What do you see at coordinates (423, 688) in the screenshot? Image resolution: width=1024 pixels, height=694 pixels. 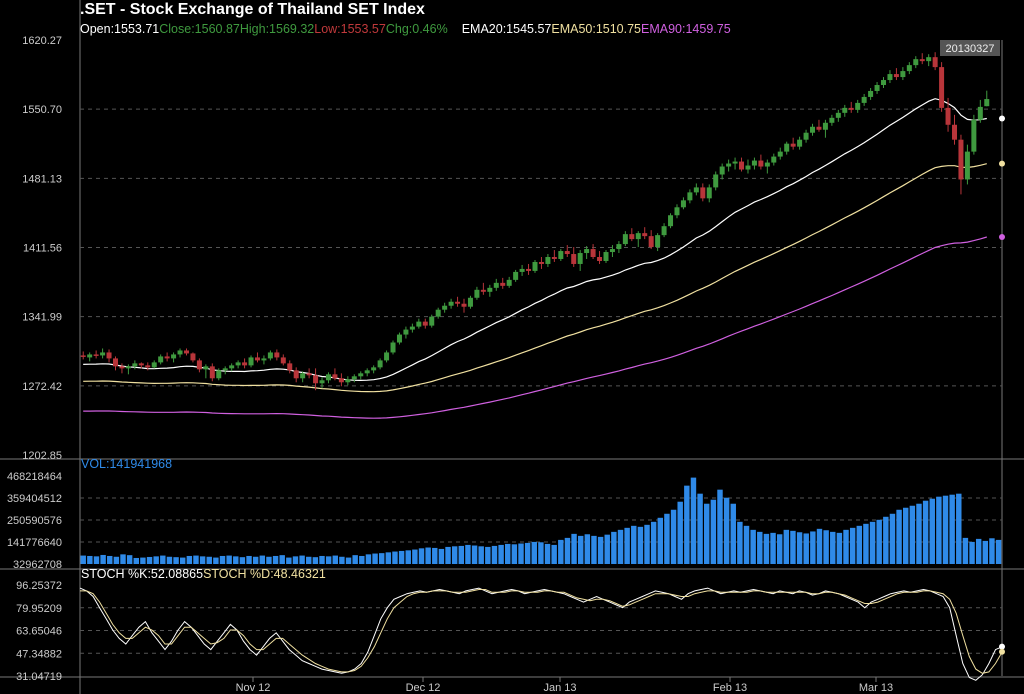 I see `x-tick-label: Dec 12` at bounding box center [423, 688].